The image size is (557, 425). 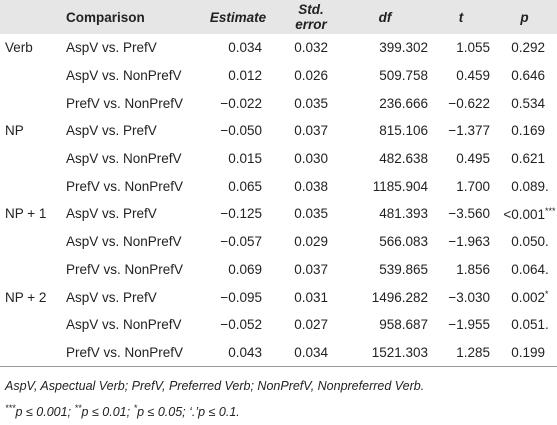 I want to click on group-label: NP, so click(x=14, y=131).